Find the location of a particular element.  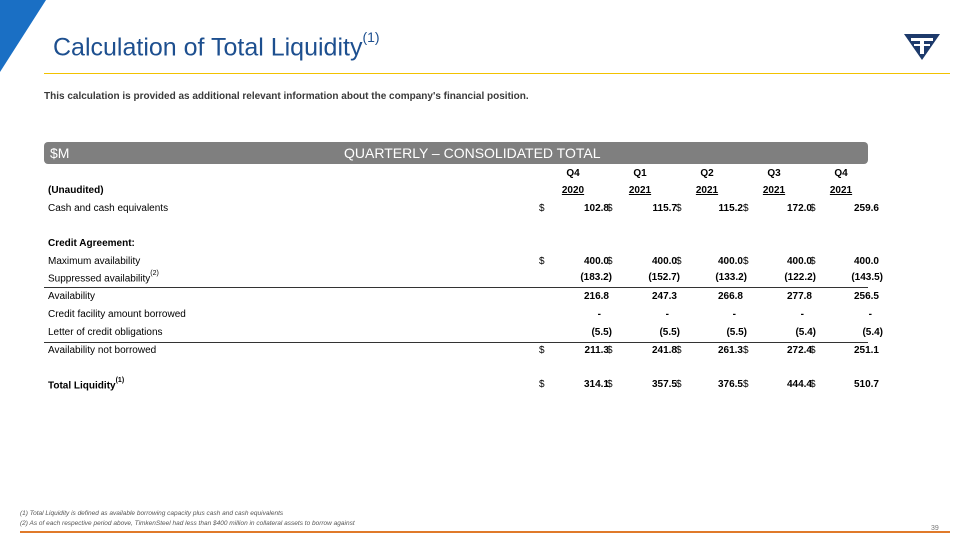

cell-value: 241.8 is located at coordinates (664, 350).